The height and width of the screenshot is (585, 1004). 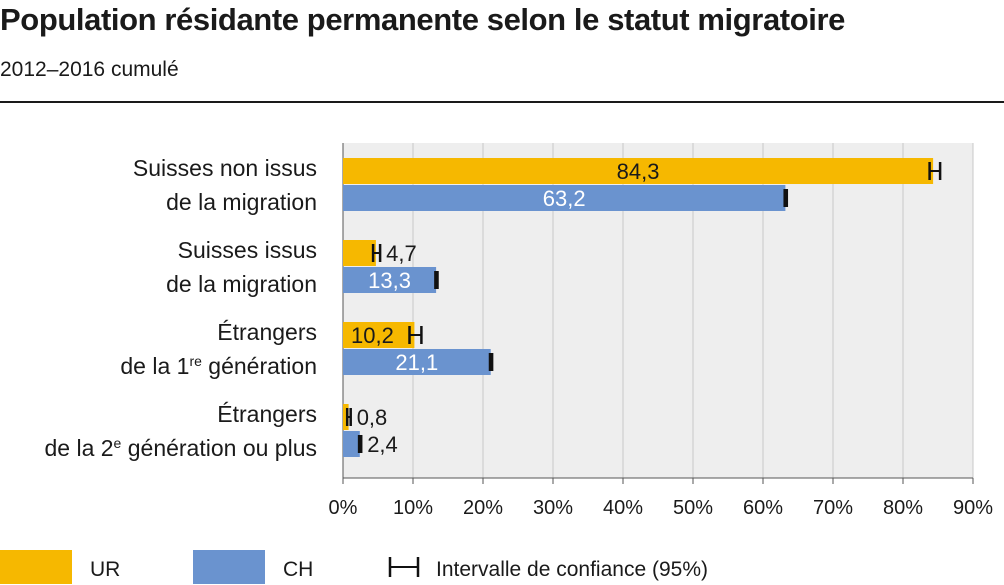 What do you see at coordinates (763, 508) in the screenshot?
I see `x-tick-label: 60%` at bounding box center [763, 508].